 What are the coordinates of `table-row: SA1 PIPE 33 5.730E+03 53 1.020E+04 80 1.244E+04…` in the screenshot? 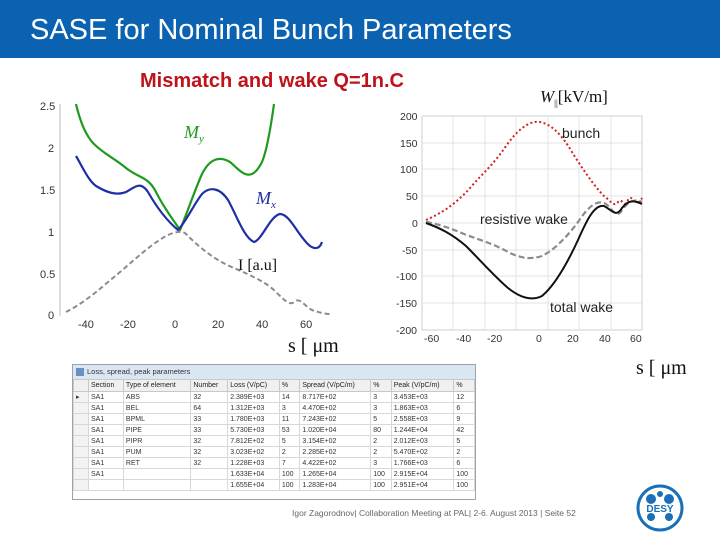 It's located at (274, 430).